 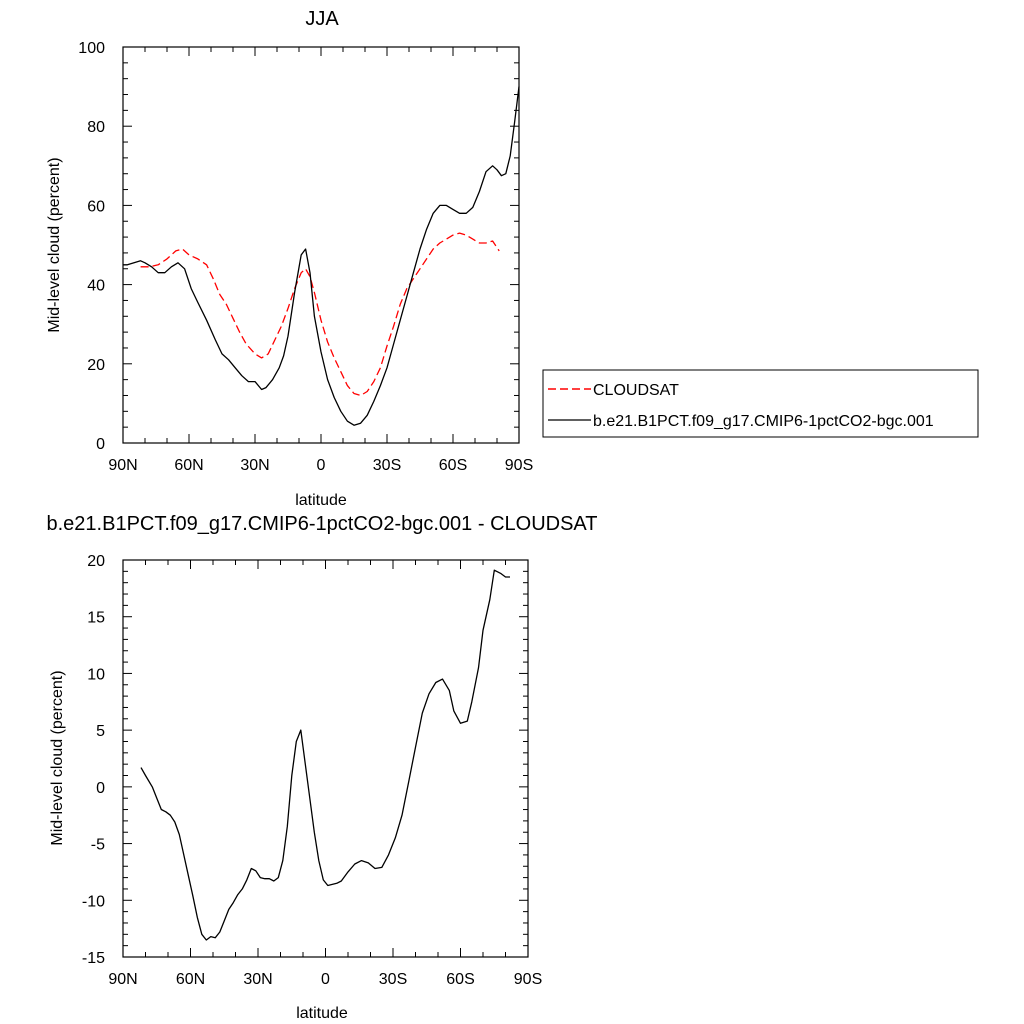 I want to click on bottom-x-tick-label: 0, so click(x=325, y=979).